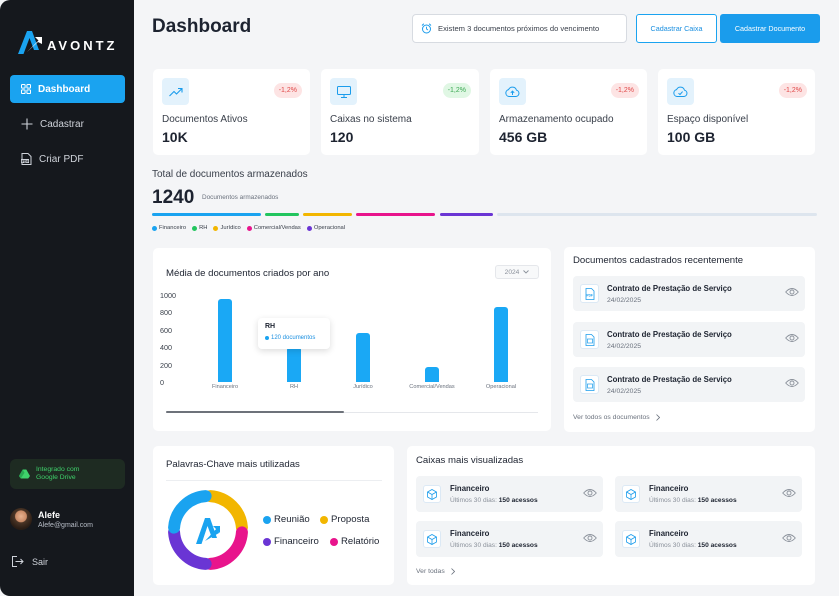 This screenshot has height=596, width=839. Describe the element at coordinates (230, 174) in the screenshot. I see `total-docs-title: Total de documentos armazenados` at that location.